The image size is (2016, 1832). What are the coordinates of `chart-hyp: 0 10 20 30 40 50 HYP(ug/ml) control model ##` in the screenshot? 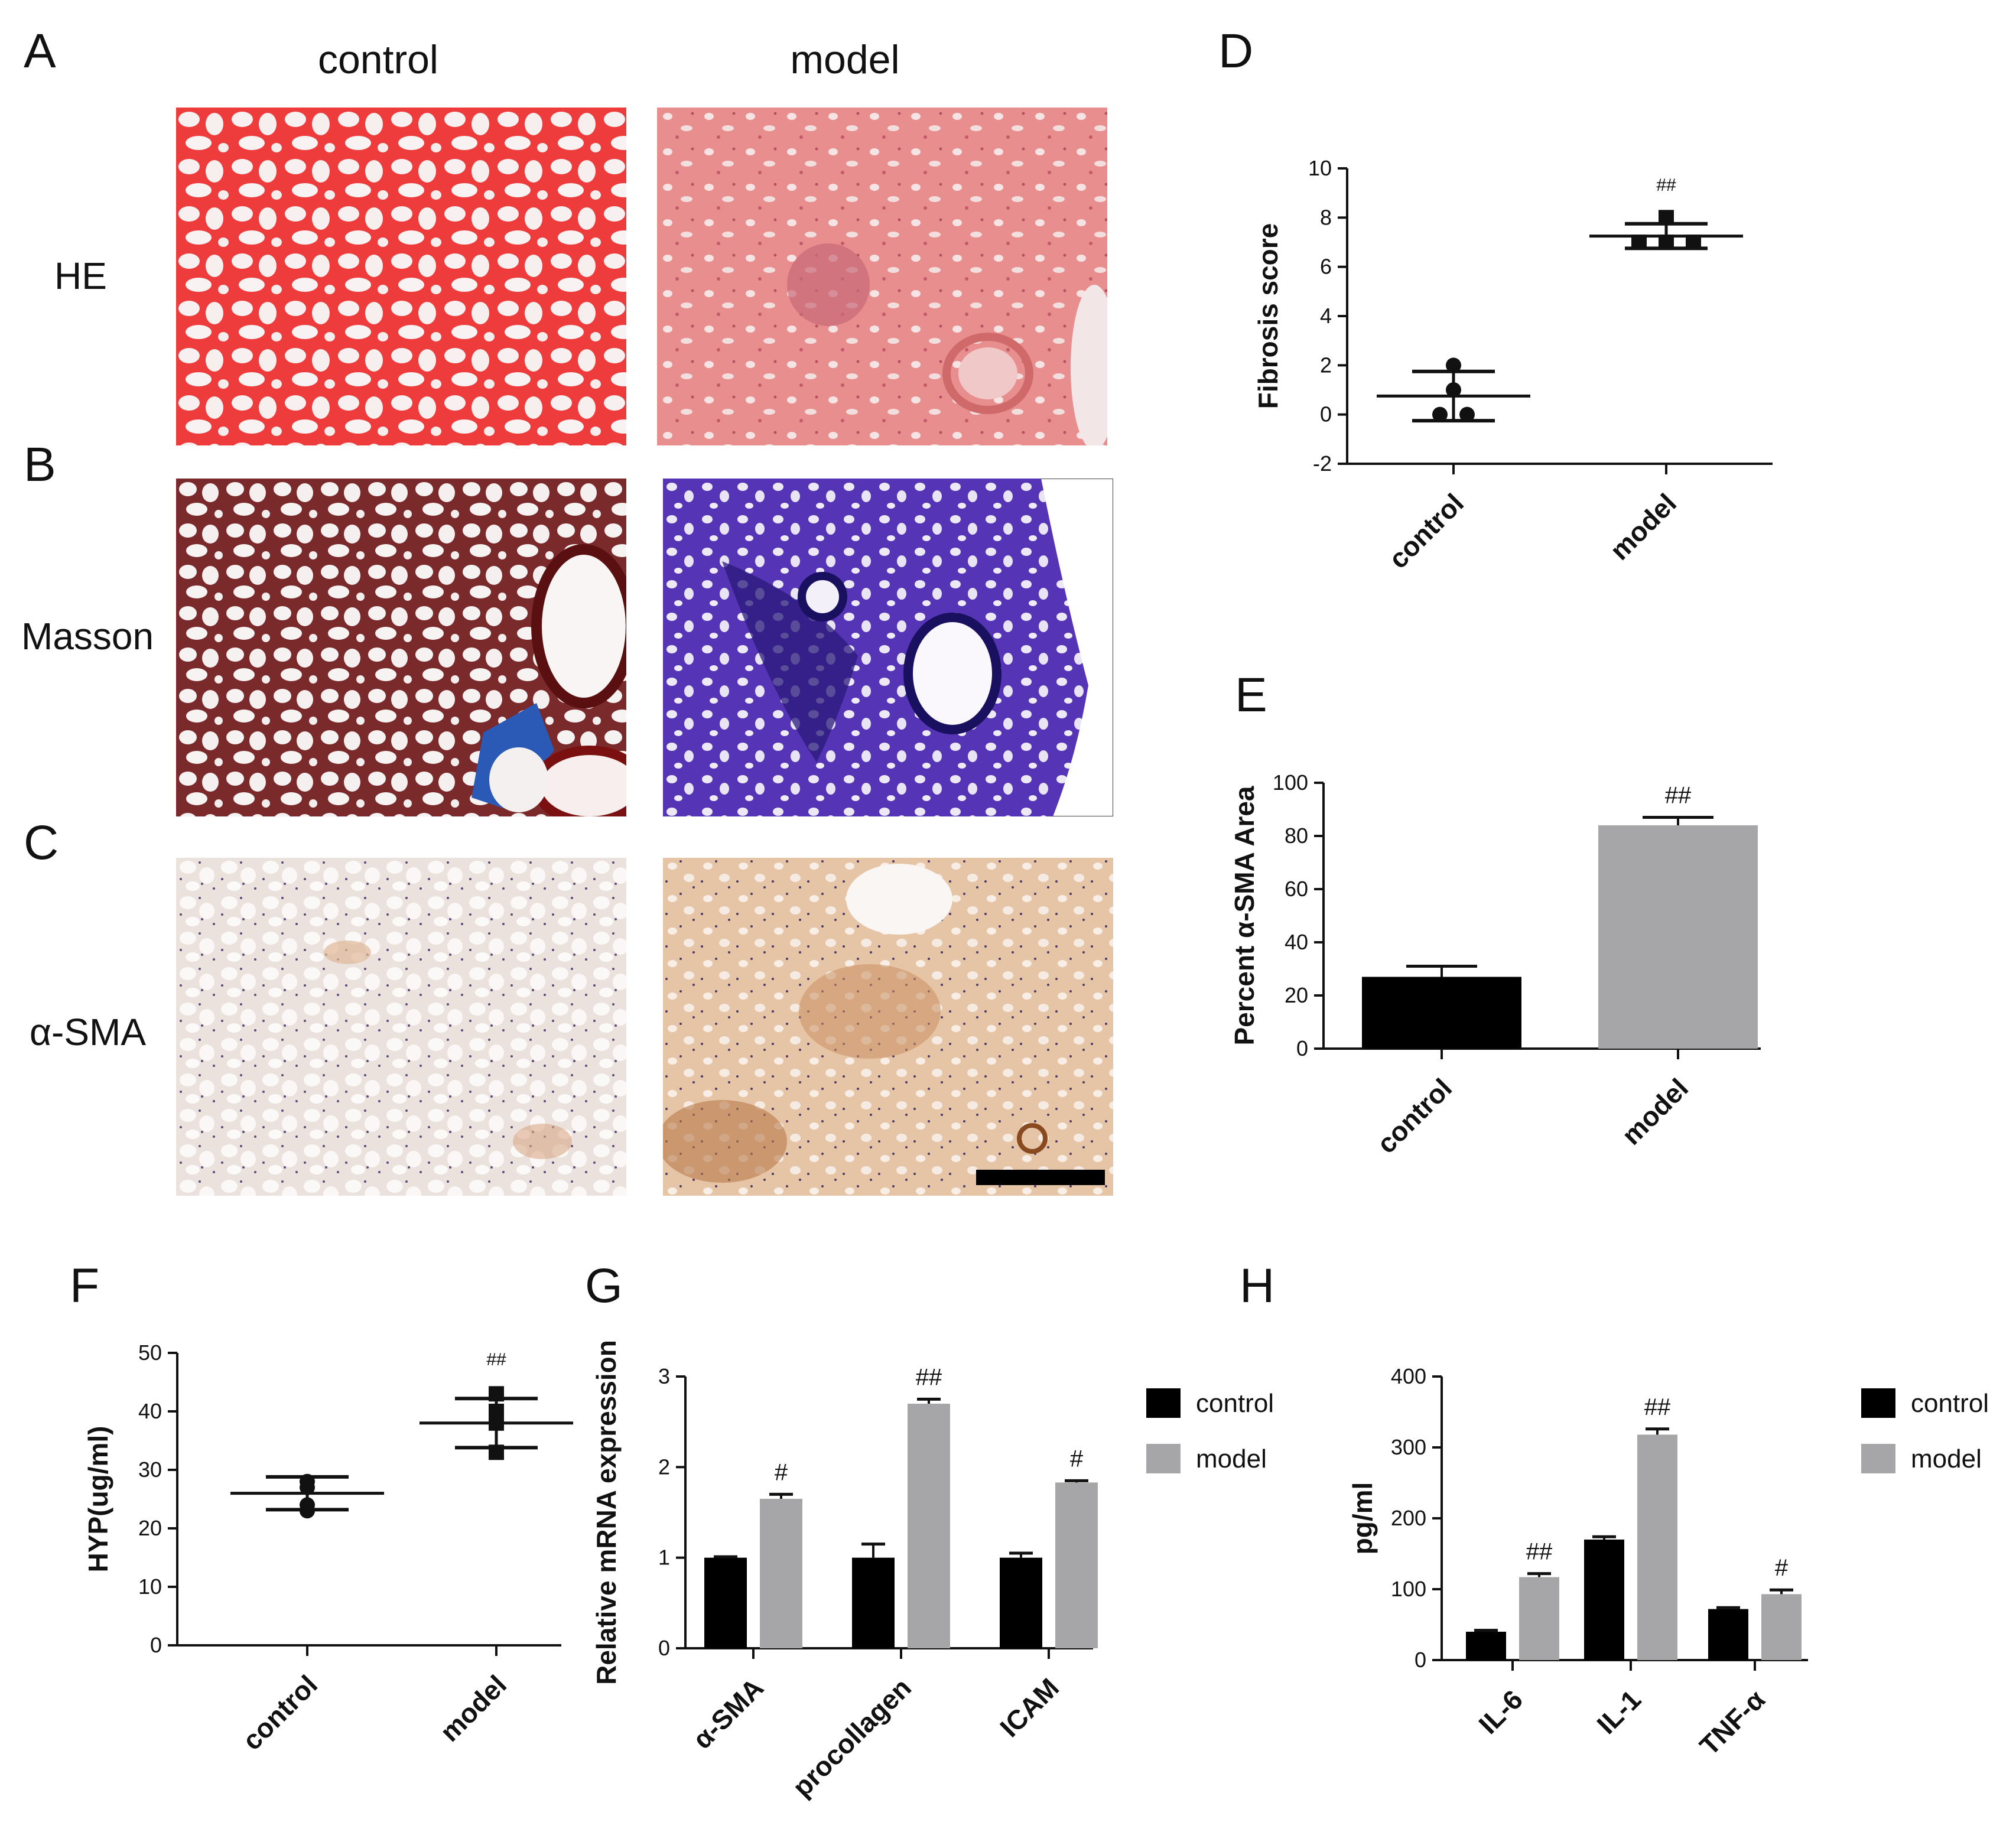 It's located at (328, 1548).